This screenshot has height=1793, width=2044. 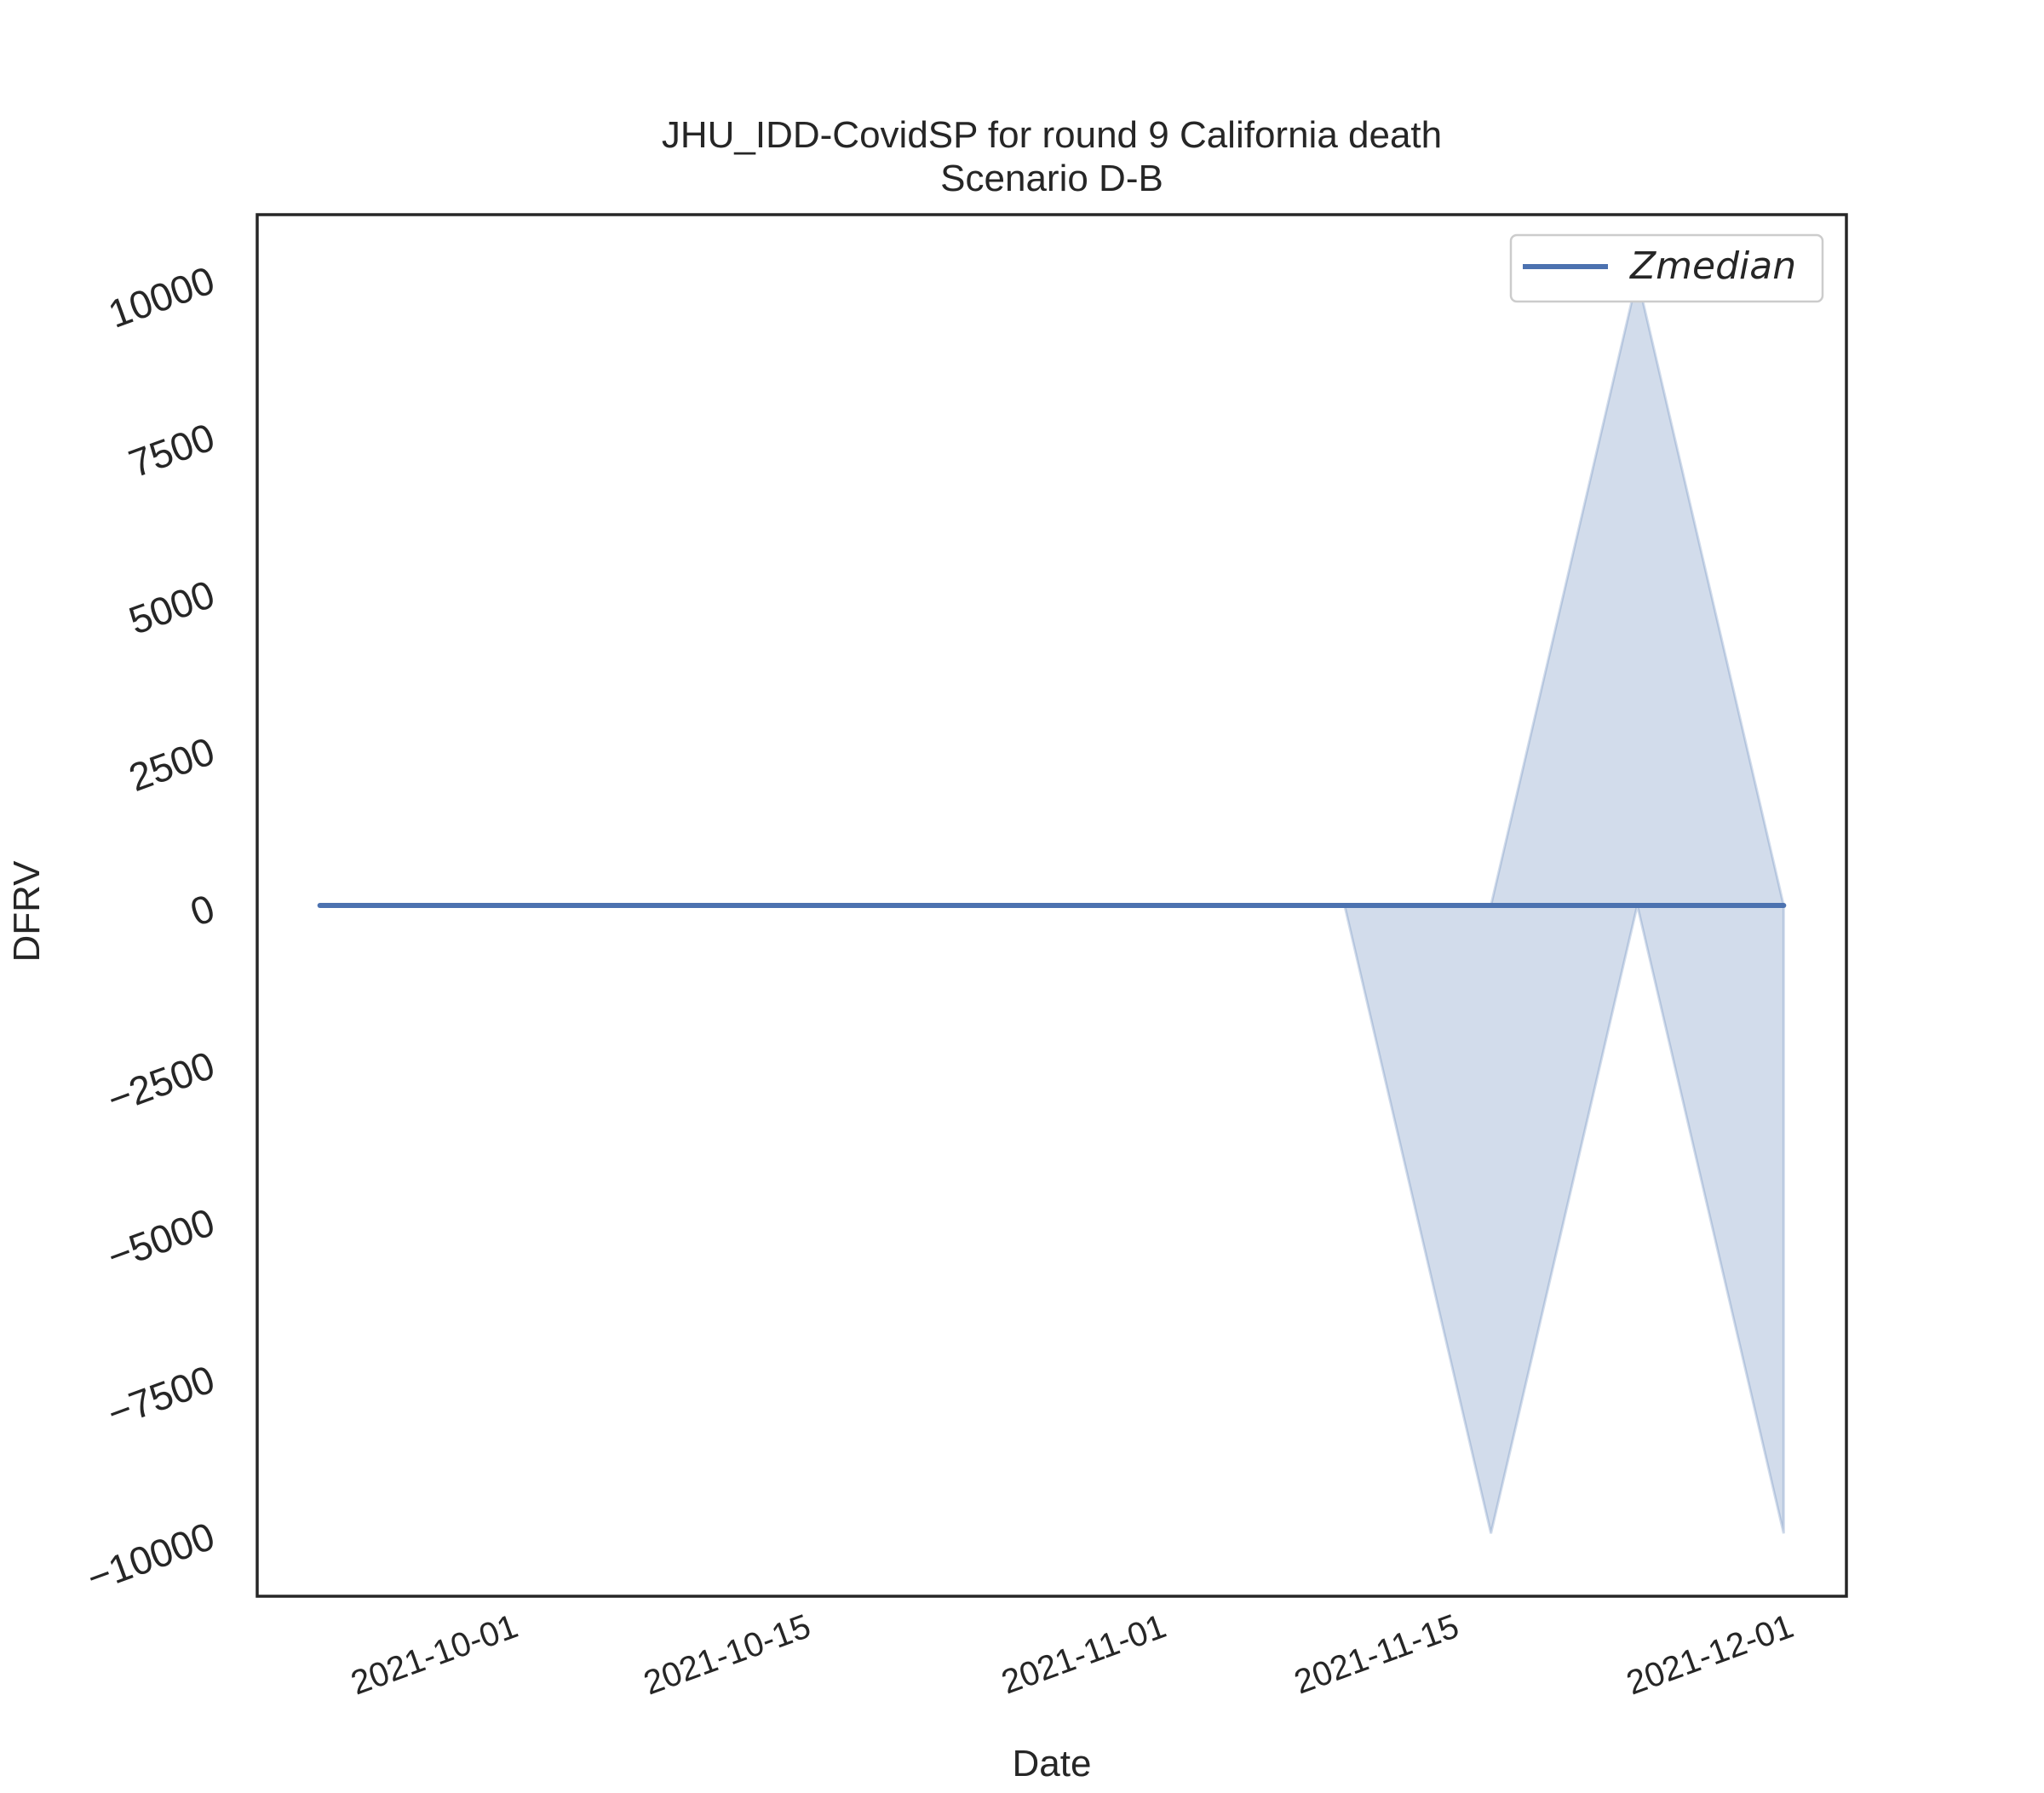 I want to click on y-axis-label: DFRV, so click(x=27, y=912).